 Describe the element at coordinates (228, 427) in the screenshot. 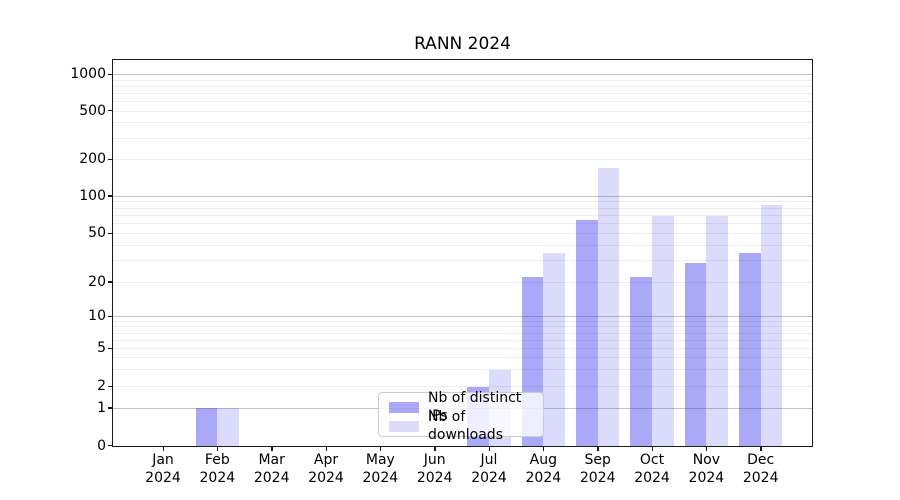

I see `bar-downloads-feb` at that location.